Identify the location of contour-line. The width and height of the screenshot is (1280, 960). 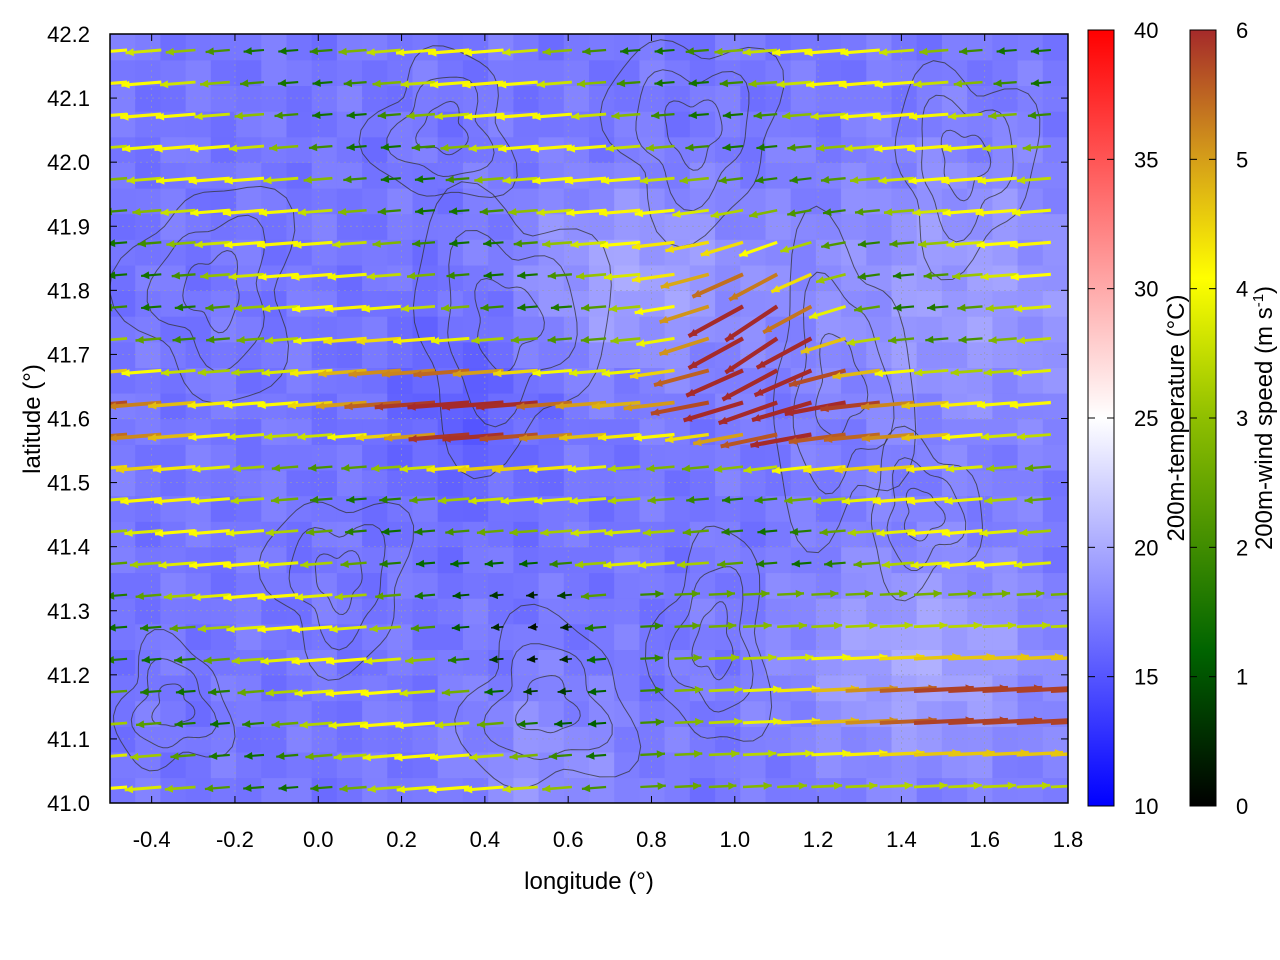
(440, 127).